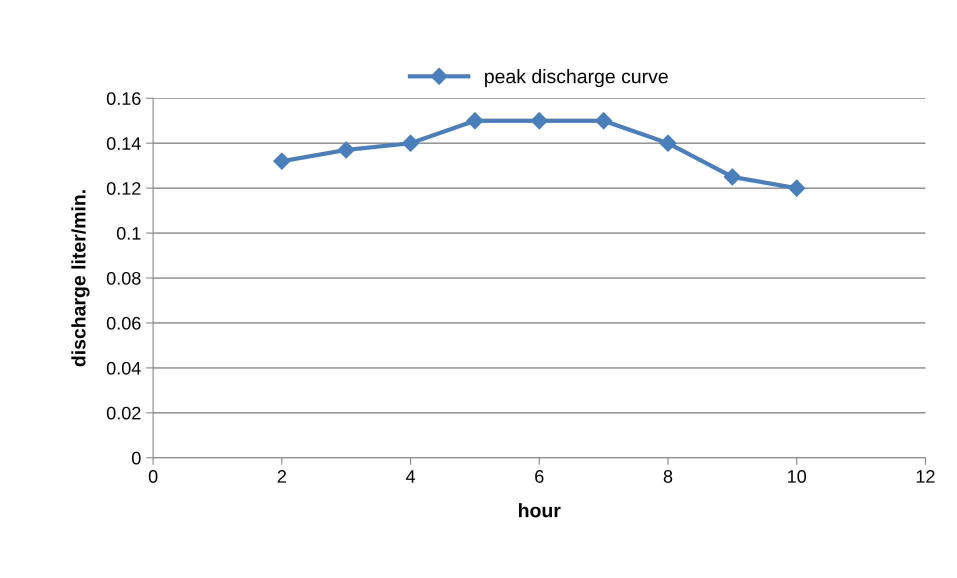 The height and width of the screenshot is (578, 957). What do you see at coordinates (540, 510) in the screenshot?
I see `x-axis-title: hour` at bounding box center [540, 510].